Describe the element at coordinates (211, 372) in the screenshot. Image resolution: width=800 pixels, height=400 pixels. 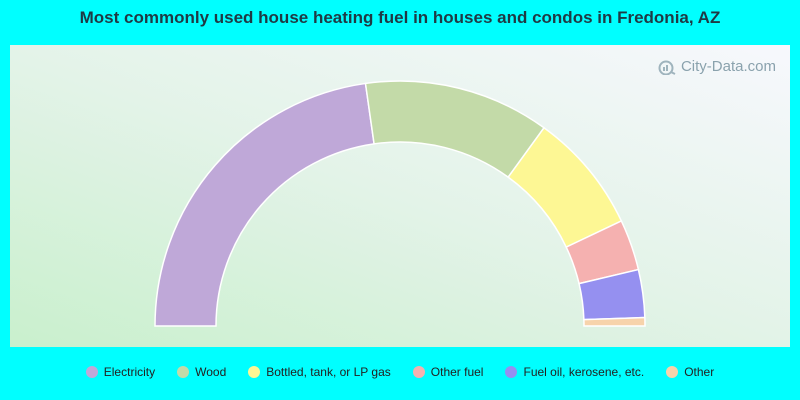
I see `legend-label: Wood` at that location.